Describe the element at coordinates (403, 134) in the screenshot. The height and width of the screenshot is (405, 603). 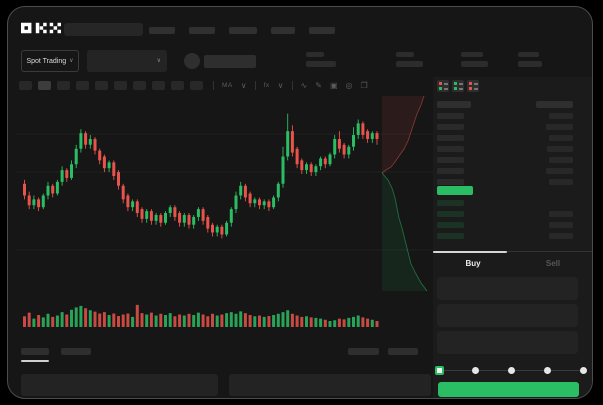
I see `depth-asks-area` at that location.